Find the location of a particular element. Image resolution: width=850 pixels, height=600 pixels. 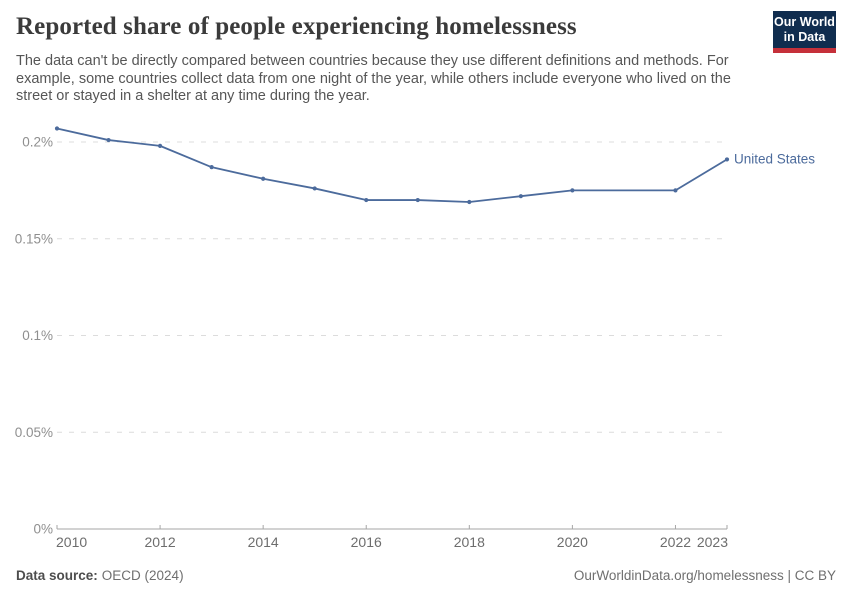

y-tick-label: 0.05% is located at coordinates (34, 432).